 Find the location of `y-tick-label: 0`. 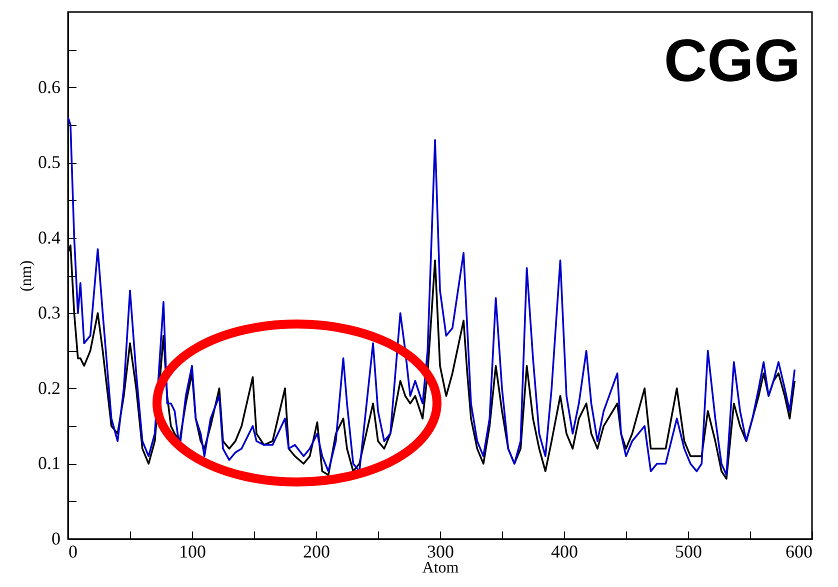

y-tick-label: 0 is located at coordinates (56, 538).